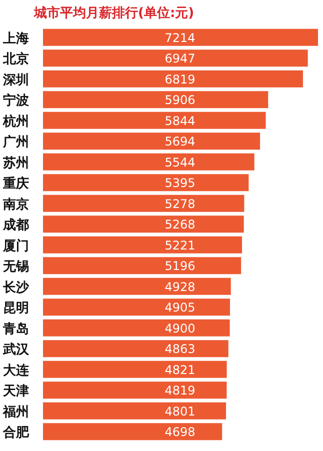  I want to click on data-label: 4928, so click(180, 287).